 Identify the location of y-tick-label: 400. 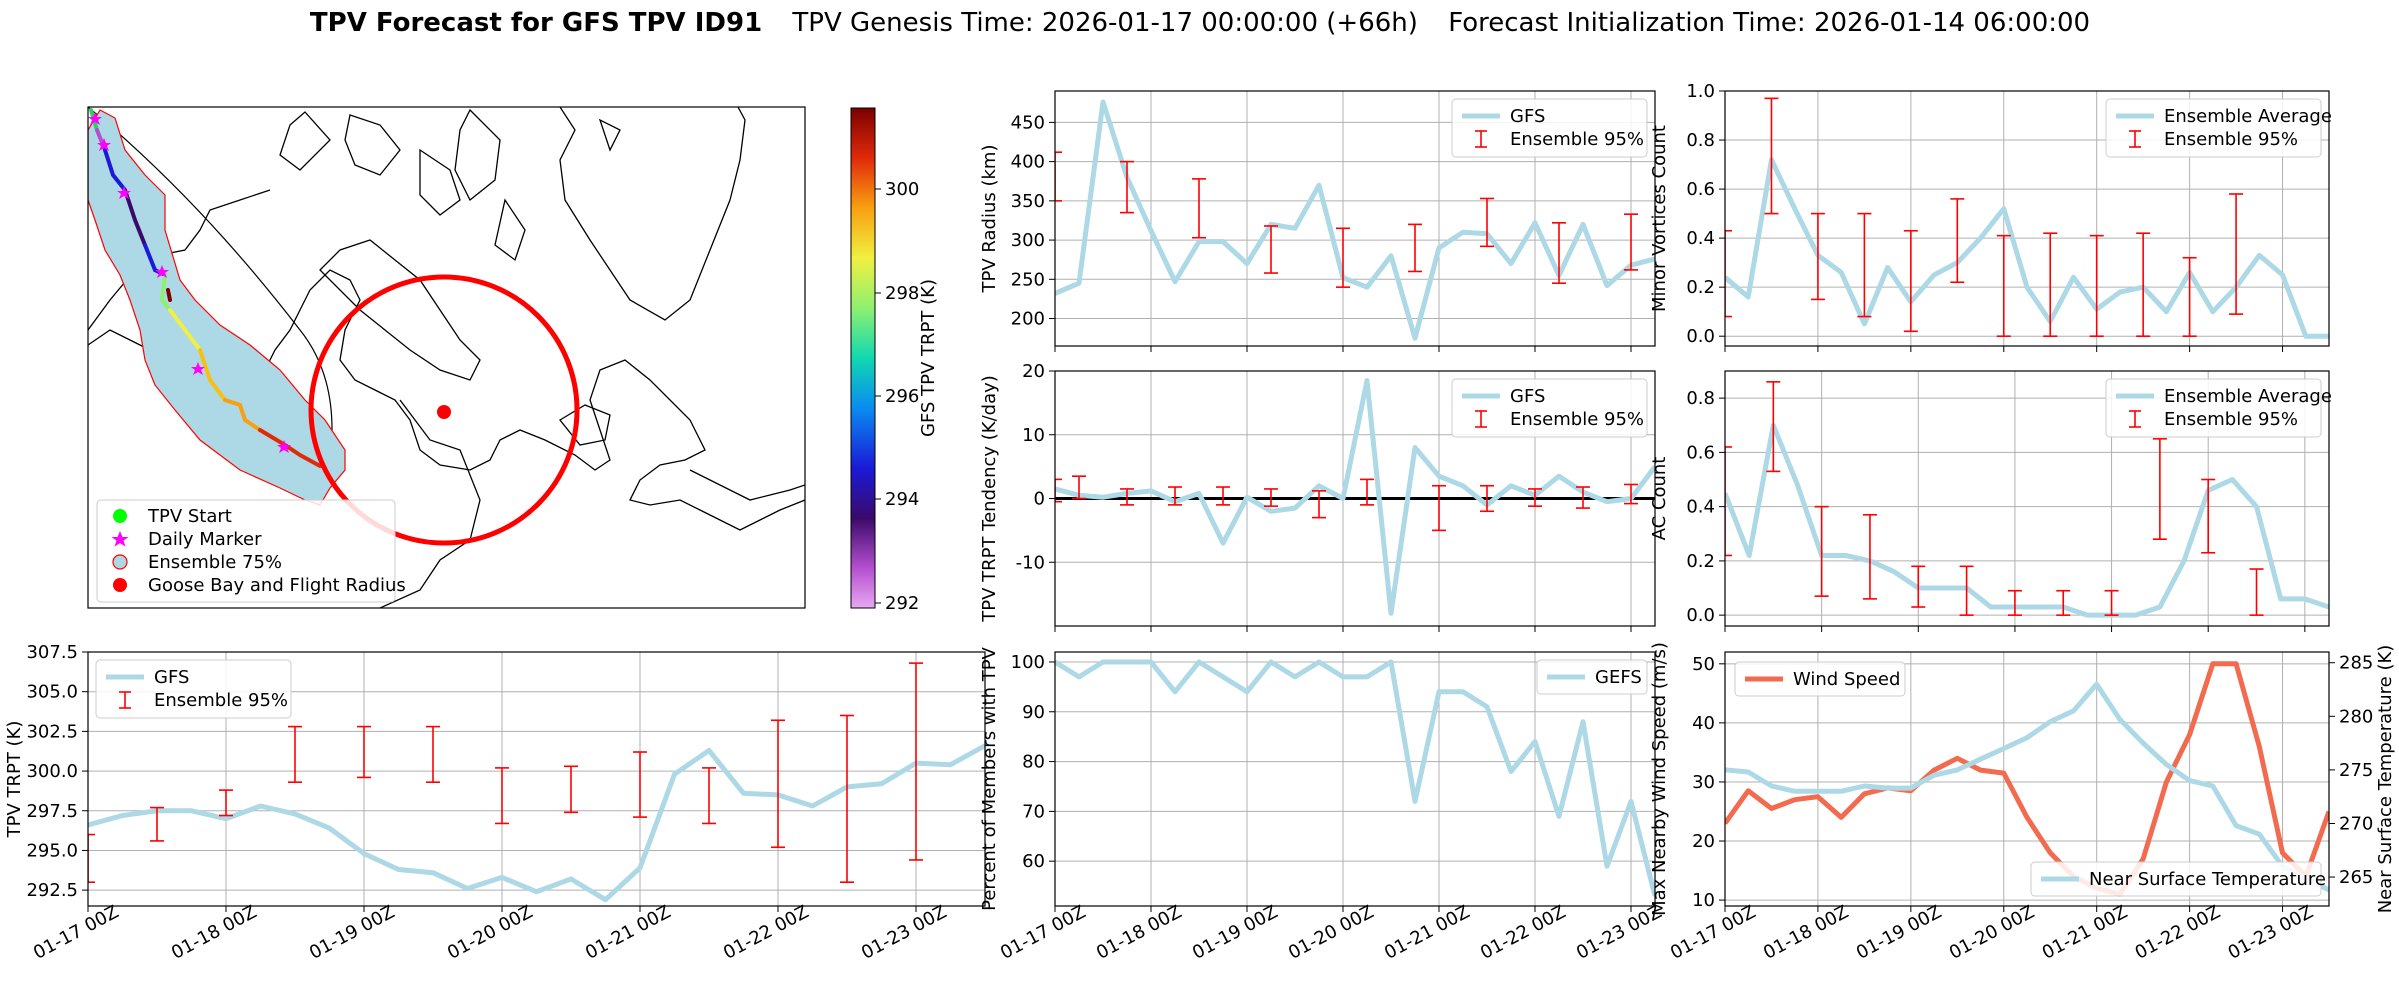
(1028, 162).